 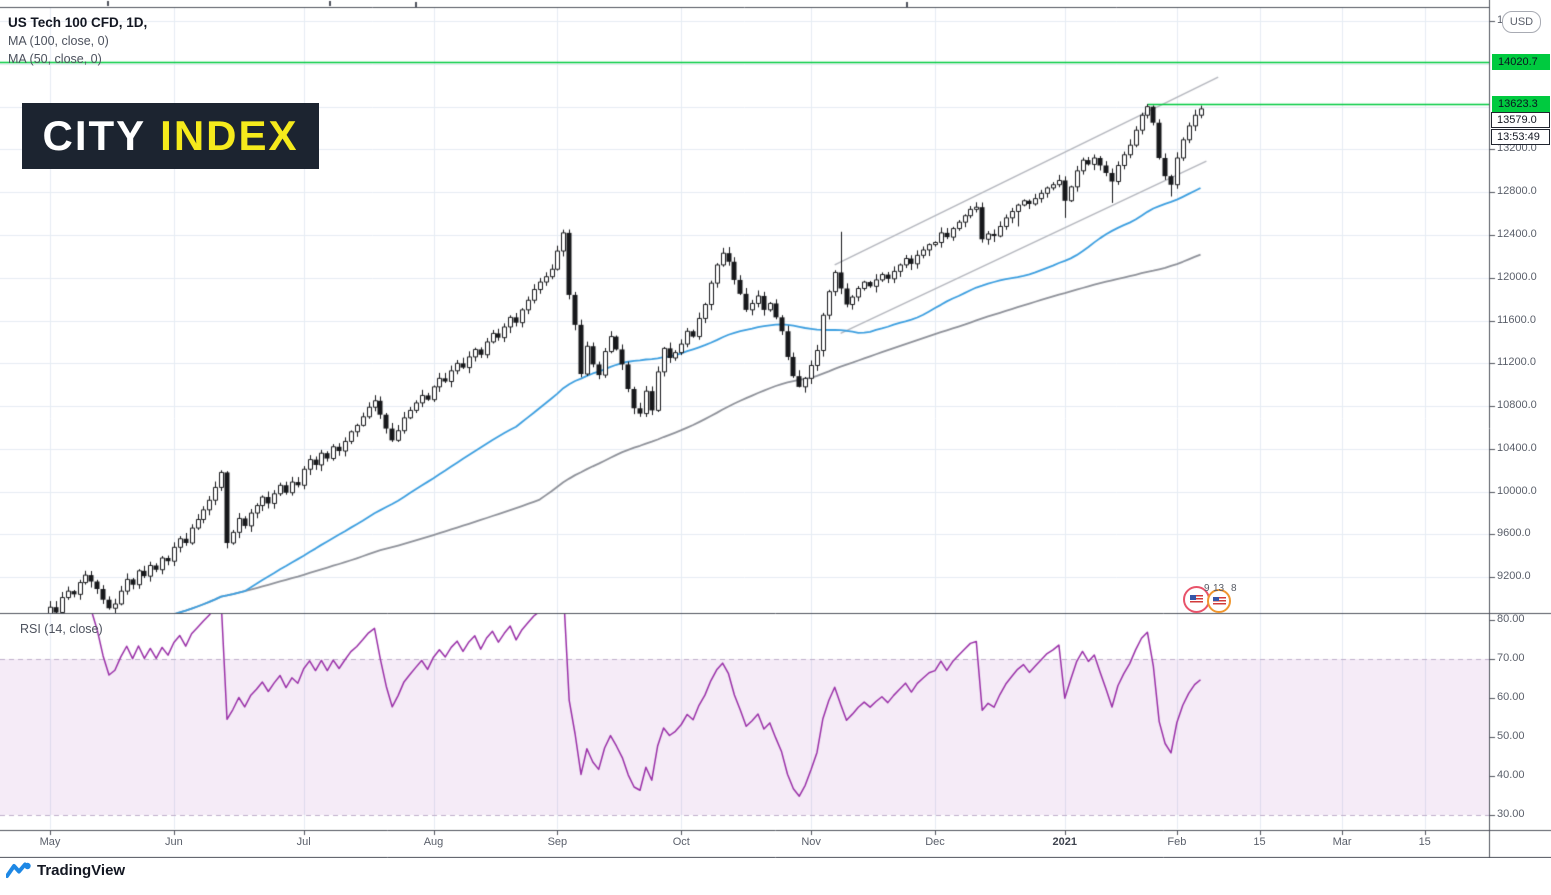 What do you see at coordinates (78, 22) in the screenshot?
I see `symbol-title: US Tech 100 CFD, 1D,` at bounding box center [78, 22].